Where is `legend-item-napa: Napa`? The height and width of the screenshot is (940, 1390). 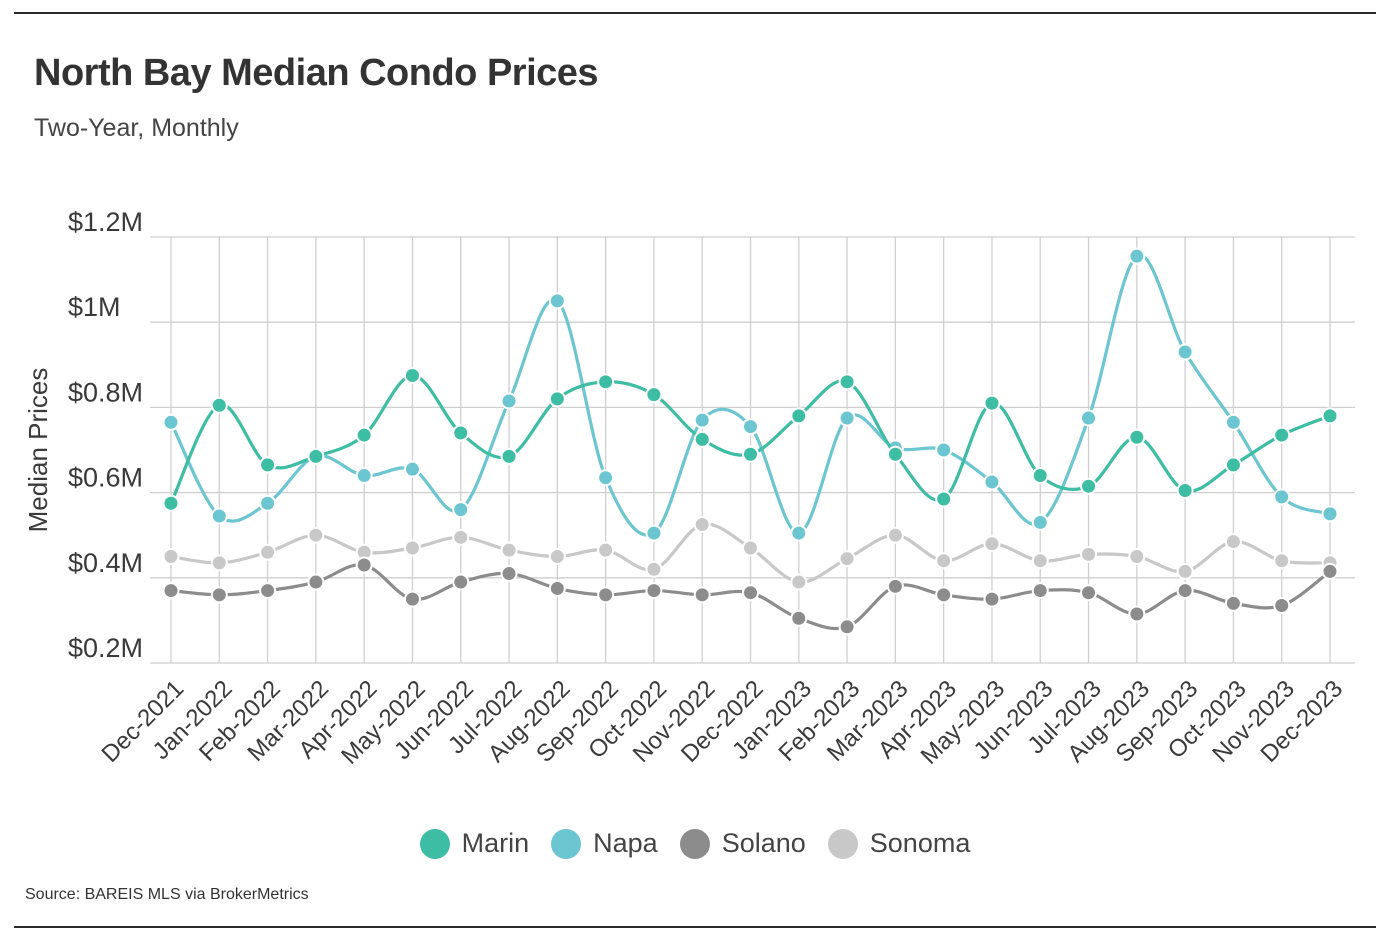 legend-item-napa: Napa is located at coordinates (604, 843).